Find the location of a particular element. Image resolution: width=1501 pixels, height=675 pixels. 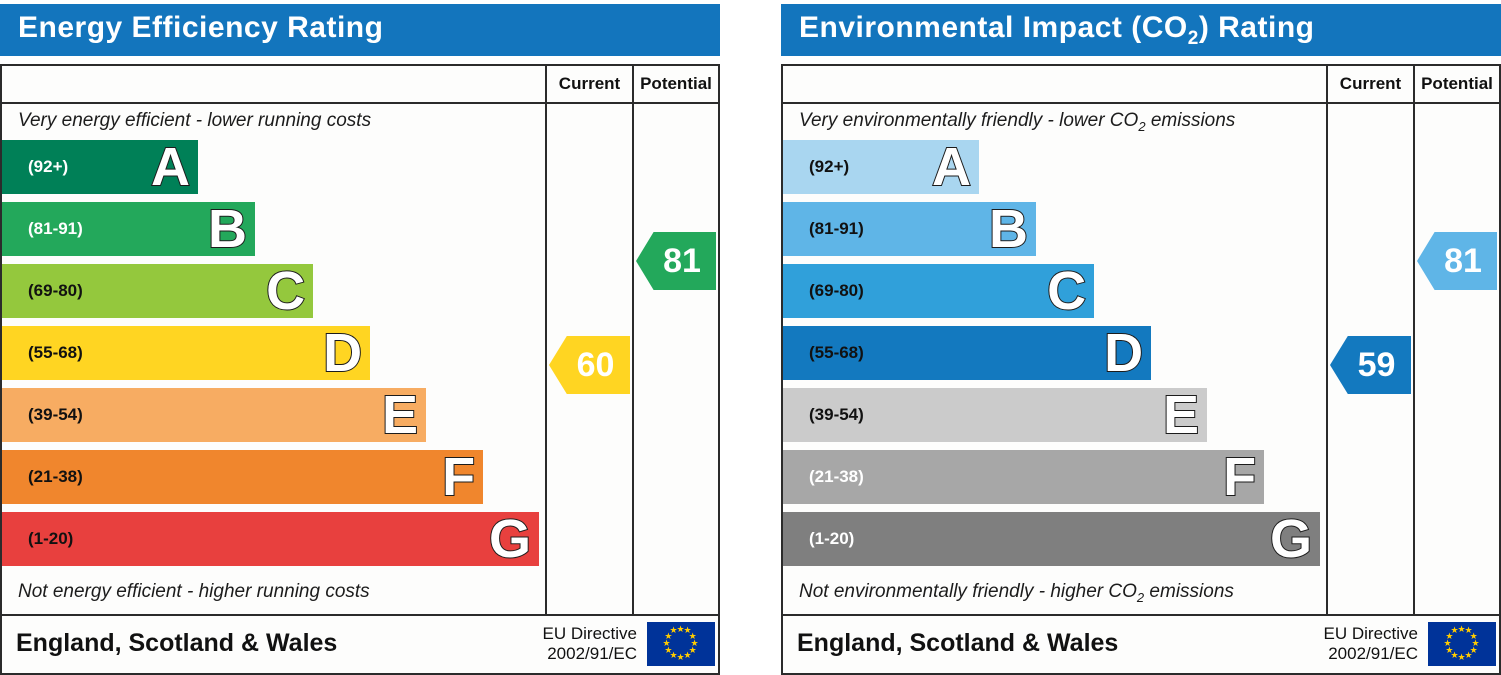

current-column-header: Current is located at coordinates (588, 84).